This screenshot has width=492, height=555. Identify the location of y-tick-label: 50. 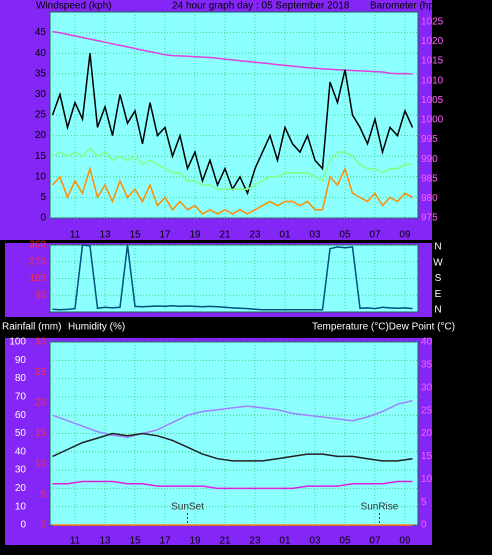
(21, 433).